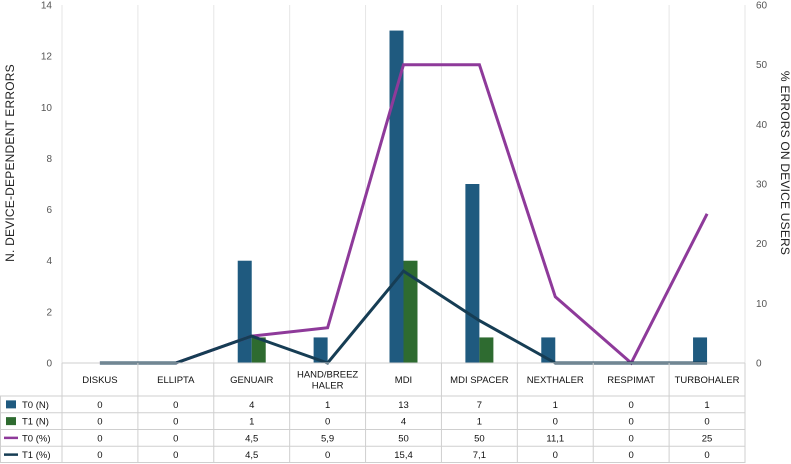 The image size is (791, 464). Describe the element at coordinates (49, 261) in the screenshot. I see `left-tick-label: 4` at that location.